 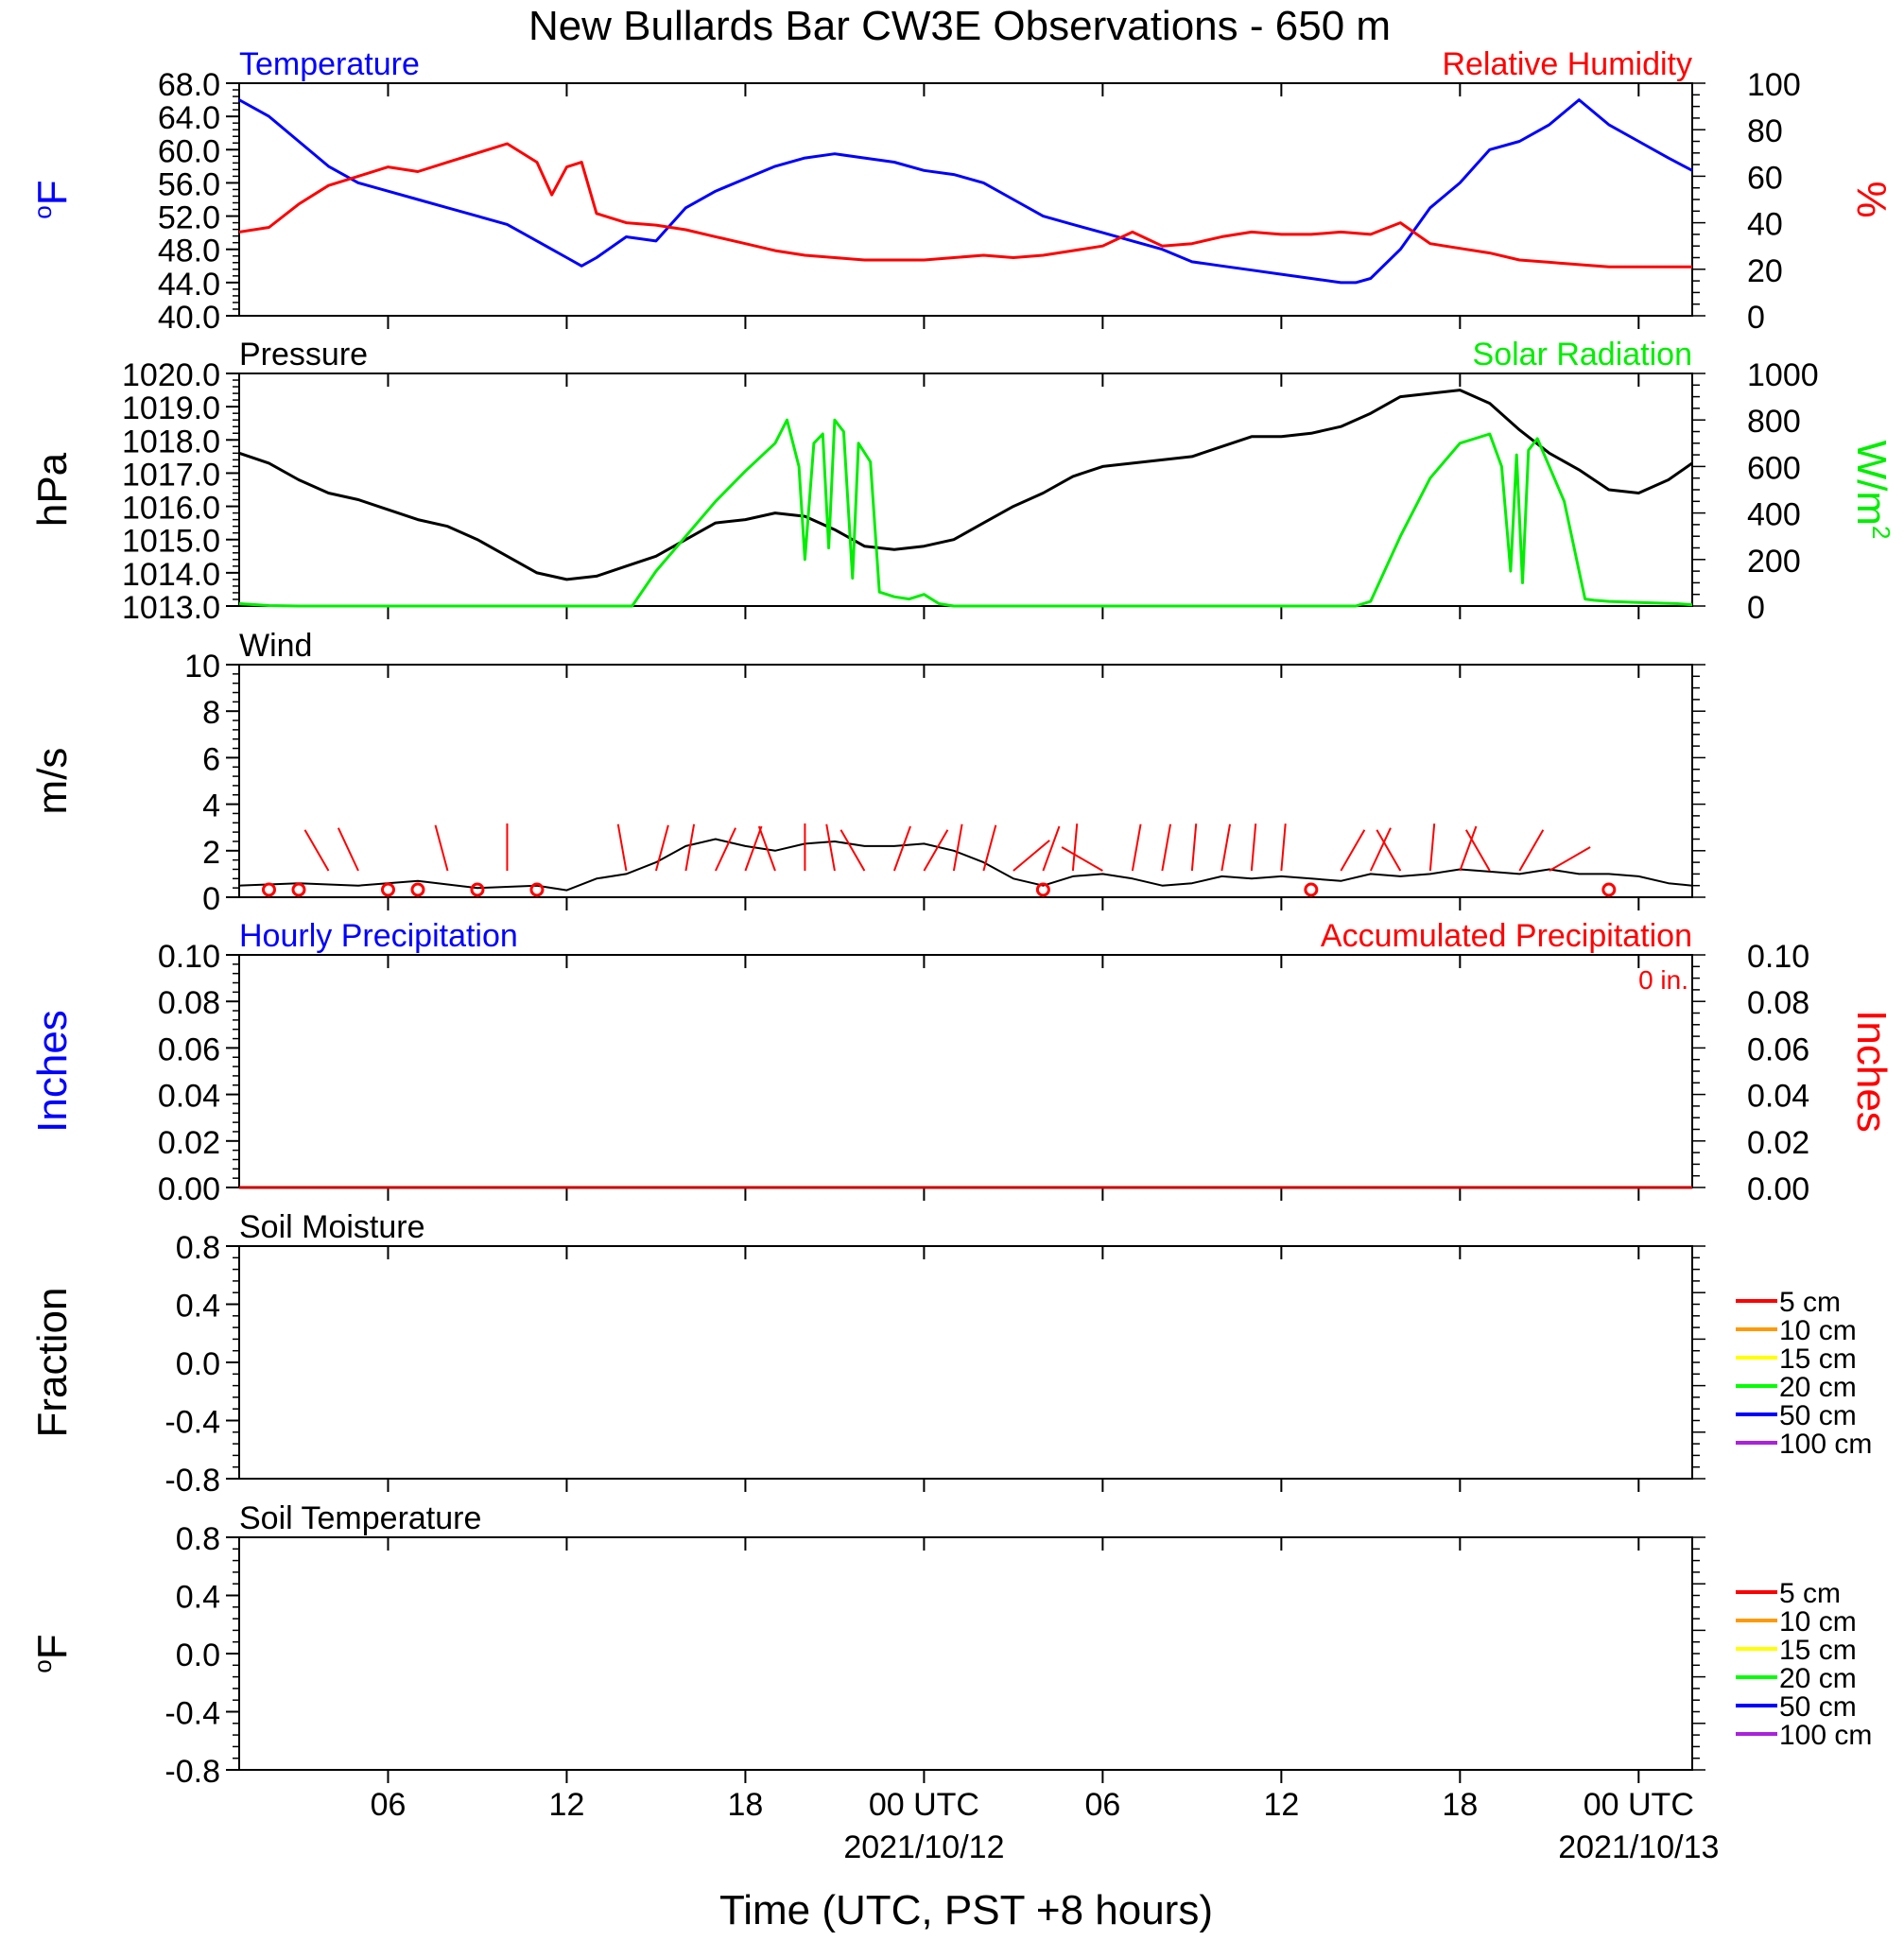 What do you see at coordinates (189, 1097) in the screenshot?
I see `y-tick-label: 0.04` at bounding box center [189, 1097].